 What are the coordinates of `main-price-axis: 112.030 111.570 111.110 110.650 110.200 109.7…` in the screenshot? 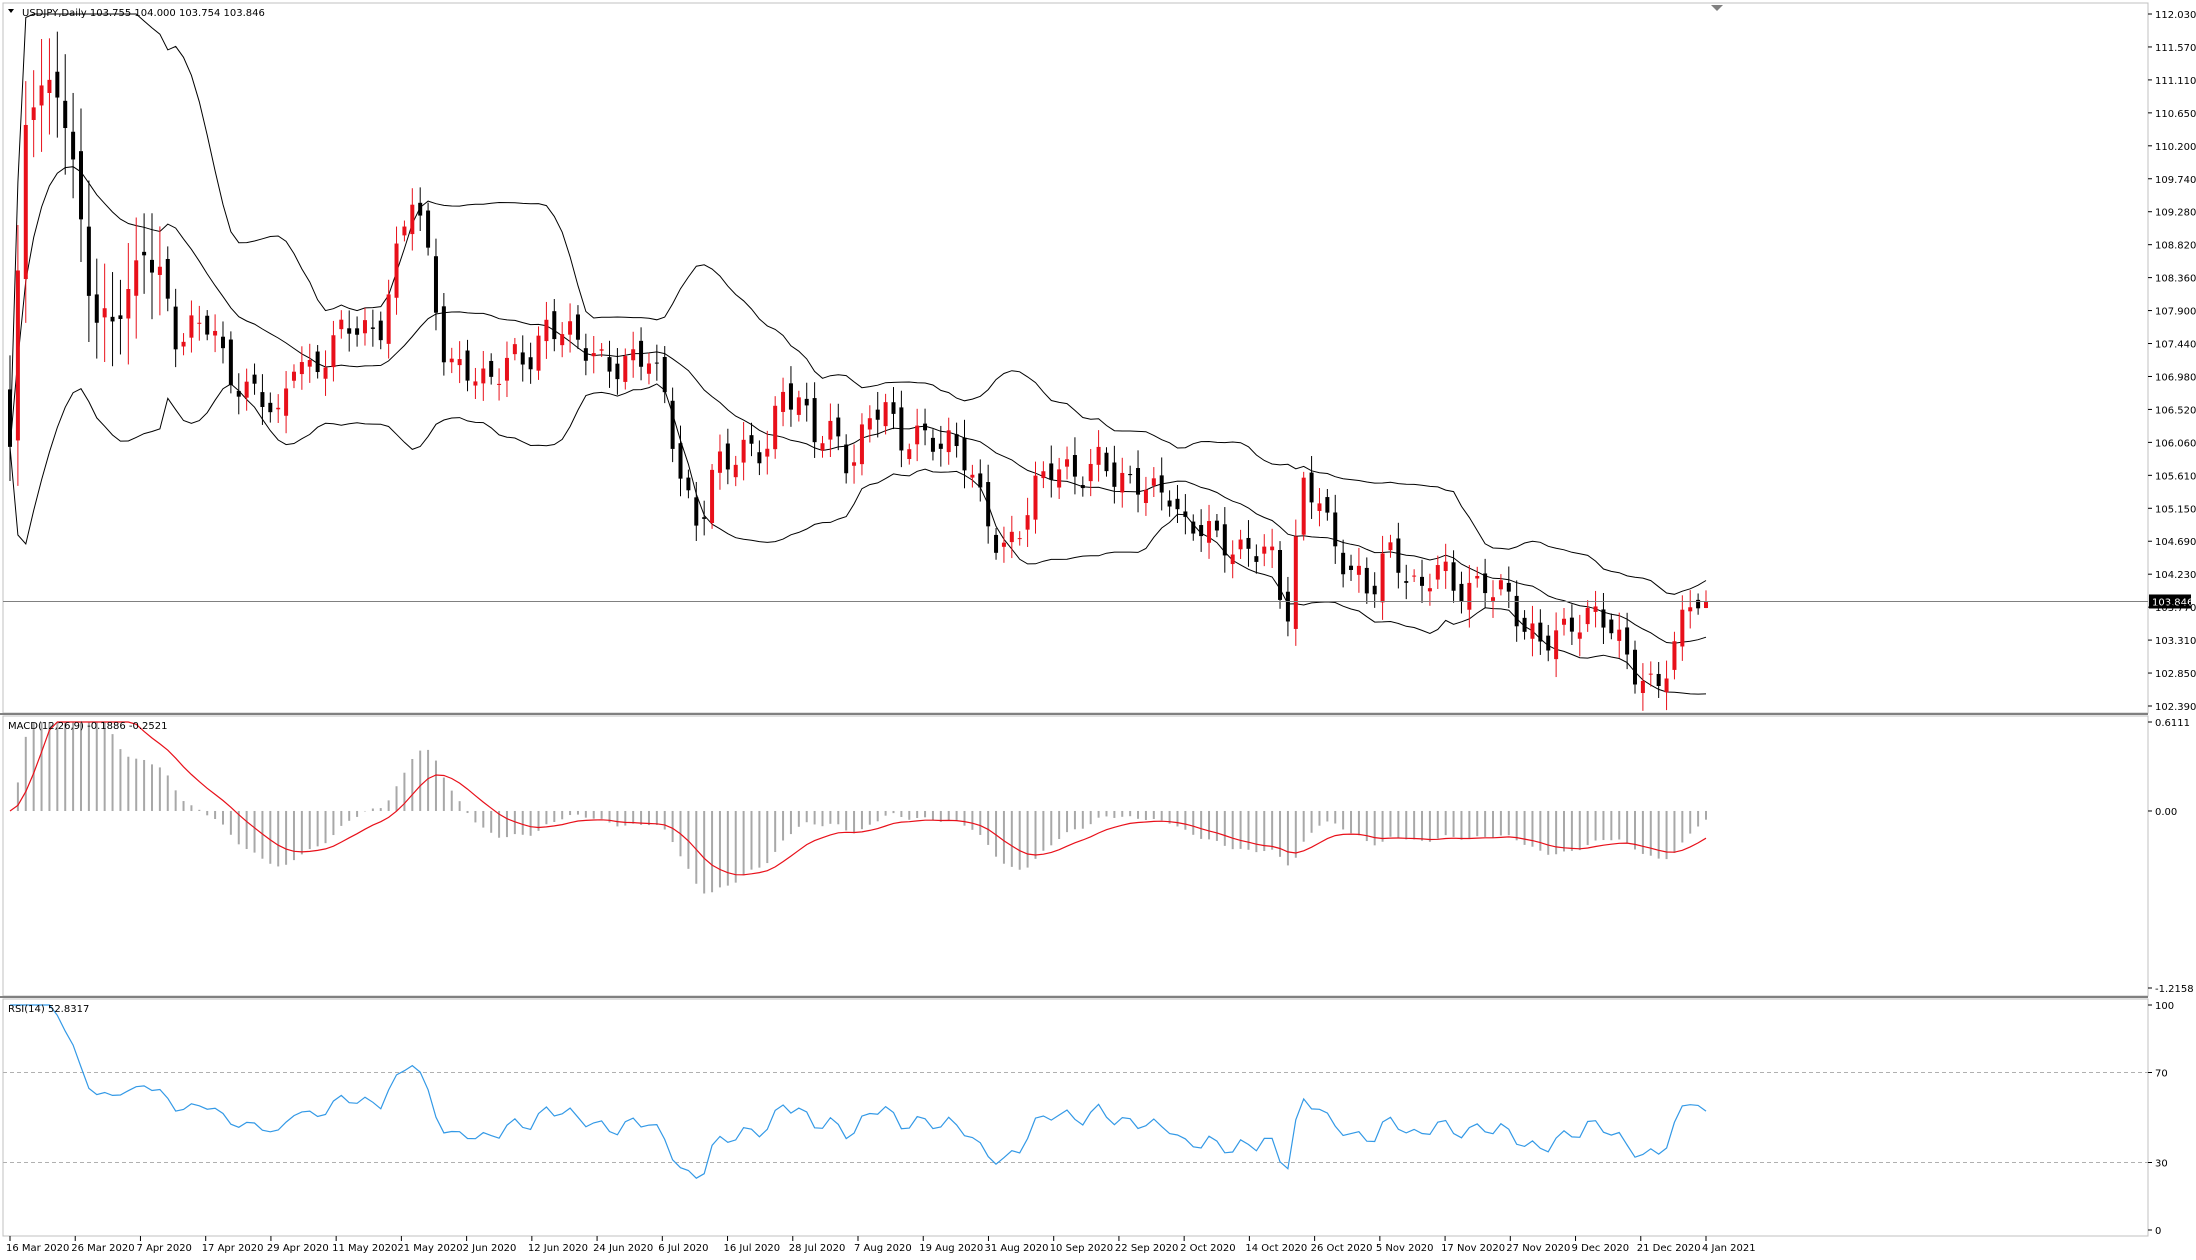 It's located at (2172, 361).